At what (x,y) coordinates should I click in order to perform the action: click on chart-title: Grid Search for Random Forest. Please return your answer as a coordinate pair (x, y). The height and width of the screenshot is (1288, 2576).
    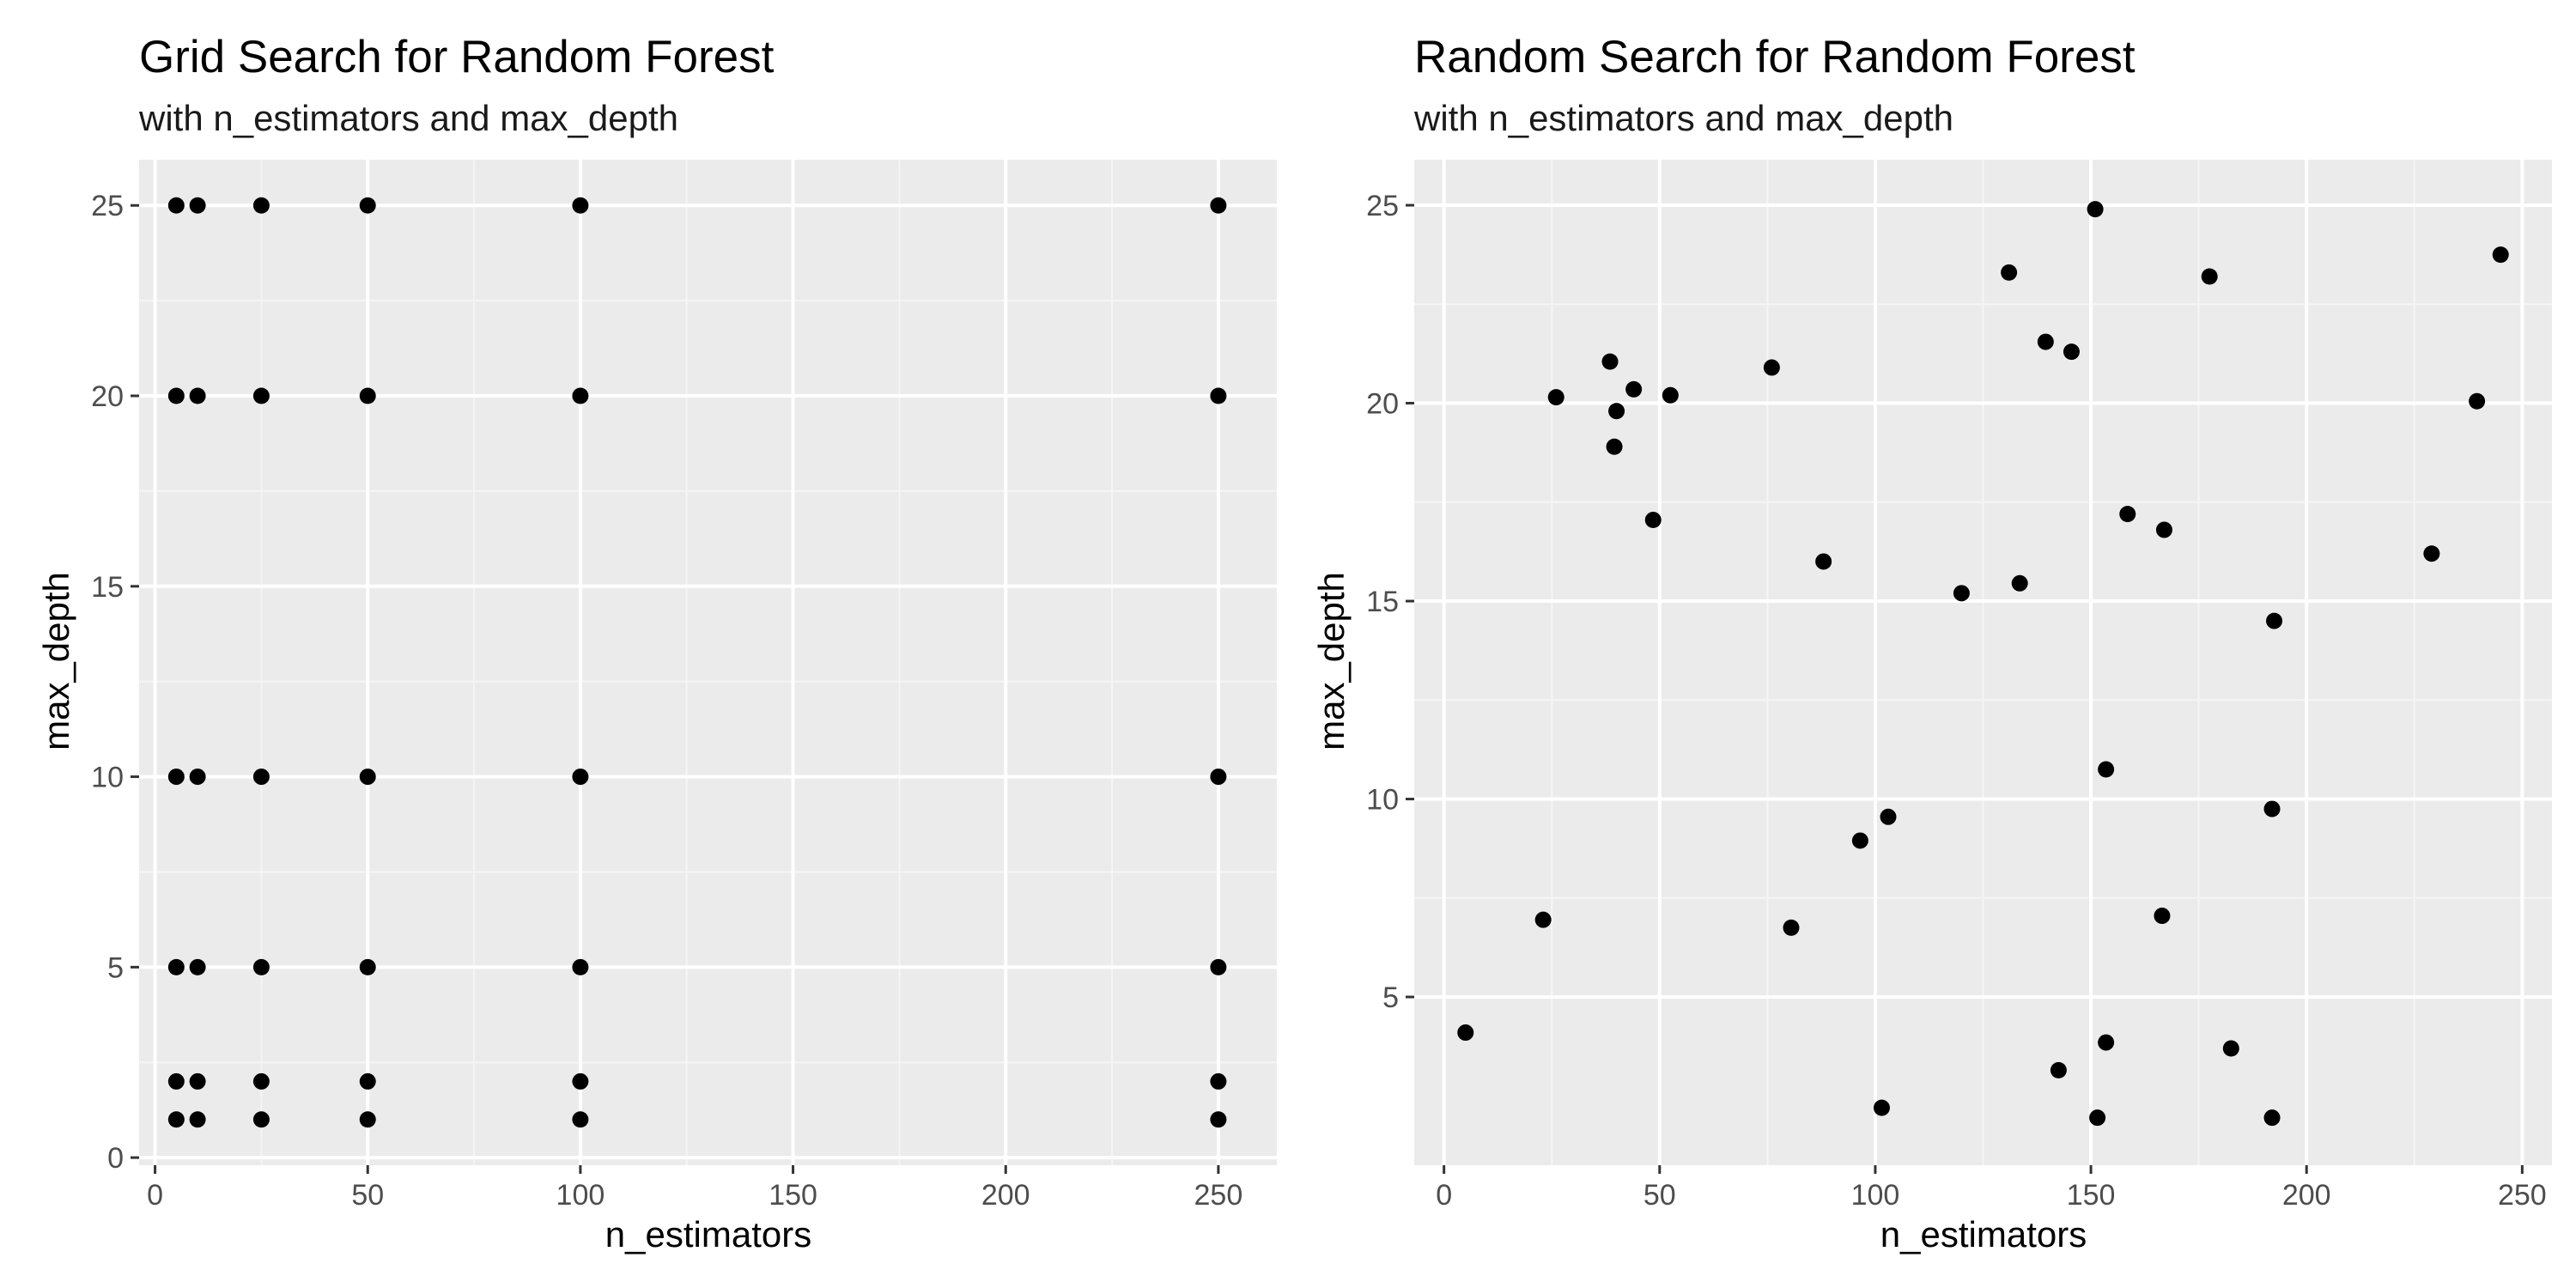
    Looking at the image, I should click on (457, 57).